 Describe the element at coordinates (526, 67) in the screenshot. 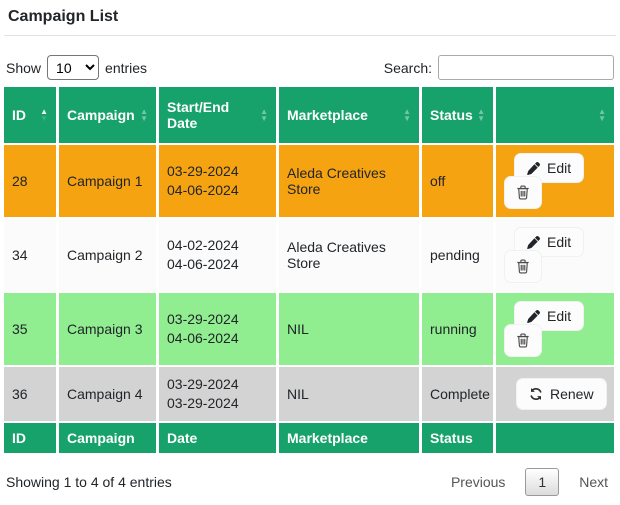

I see `search-input` at that location.